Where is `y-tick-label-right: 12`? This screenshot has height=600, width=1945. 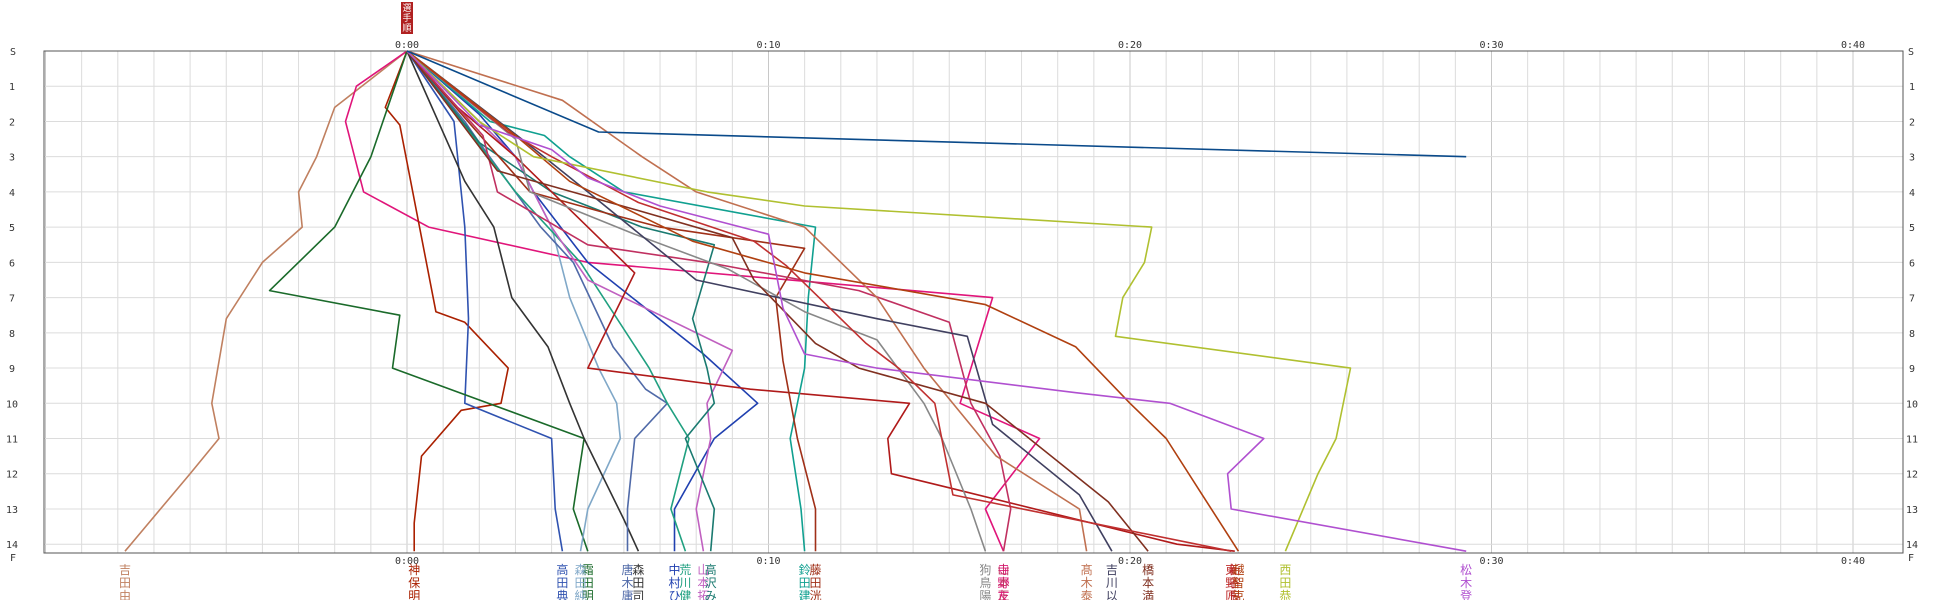 y-tick-label-right: 12 is located at coordinates (1912, 475).